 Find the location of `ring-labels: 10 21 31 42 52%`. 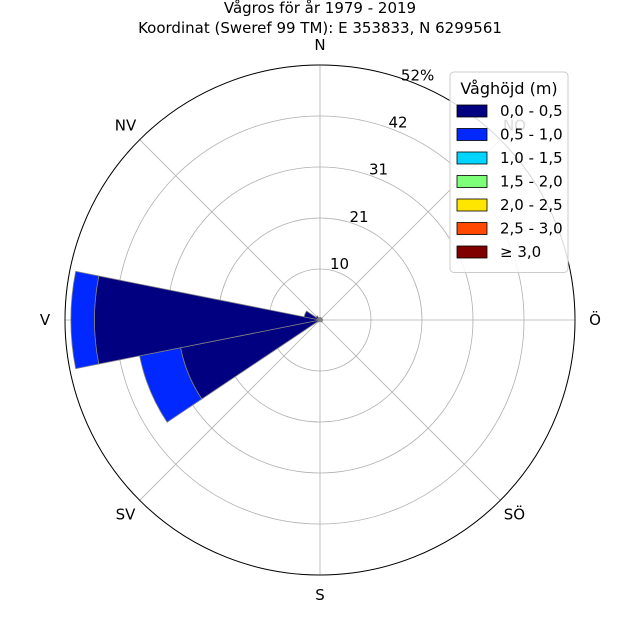

ring-labels: 10 21 31 42 52% is located at coordinates (382, 169).